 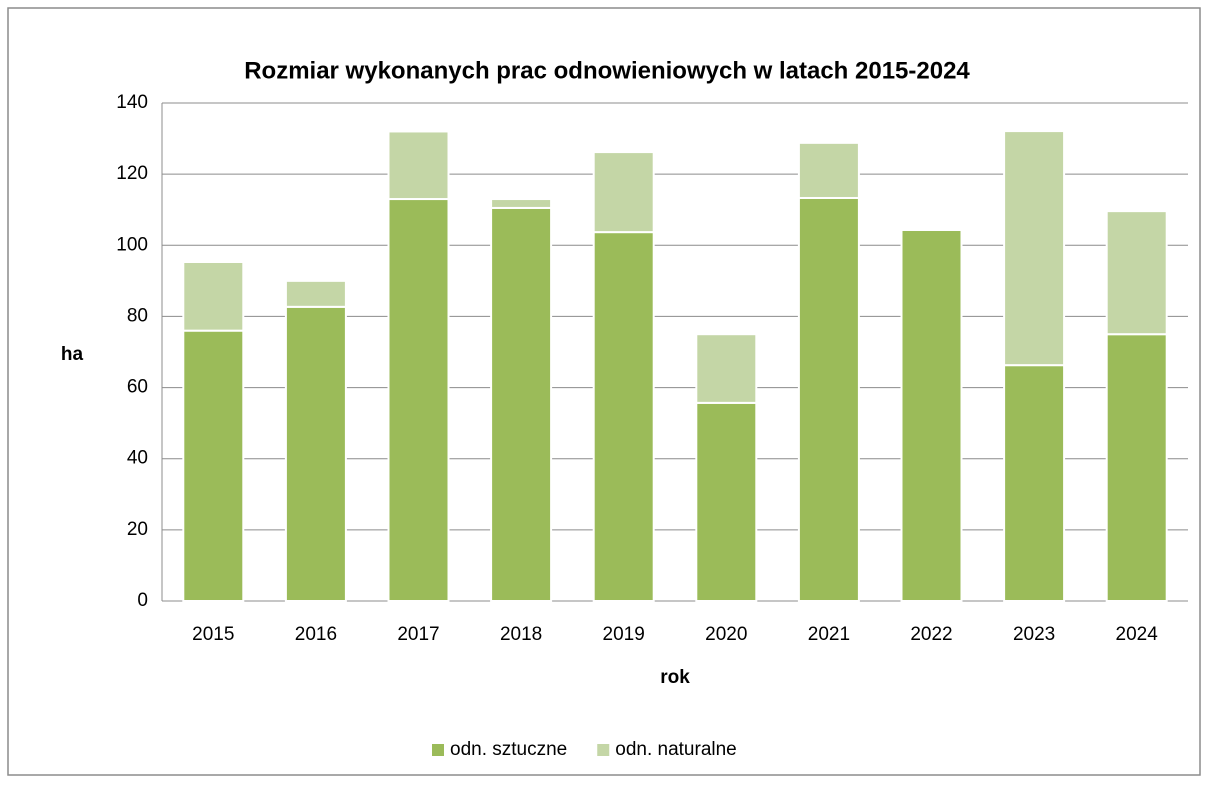 I want to click on x-tick-label: 2023, so click(x=1034, y=634).